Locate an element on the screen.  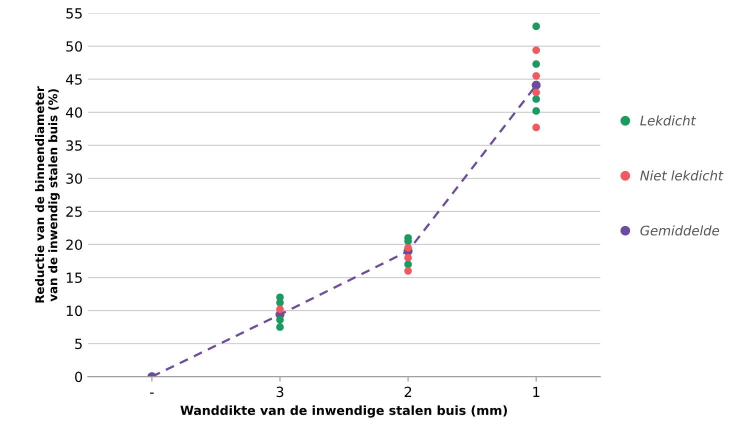
y-tick-label: 45 is located at coordinates (74, 79).